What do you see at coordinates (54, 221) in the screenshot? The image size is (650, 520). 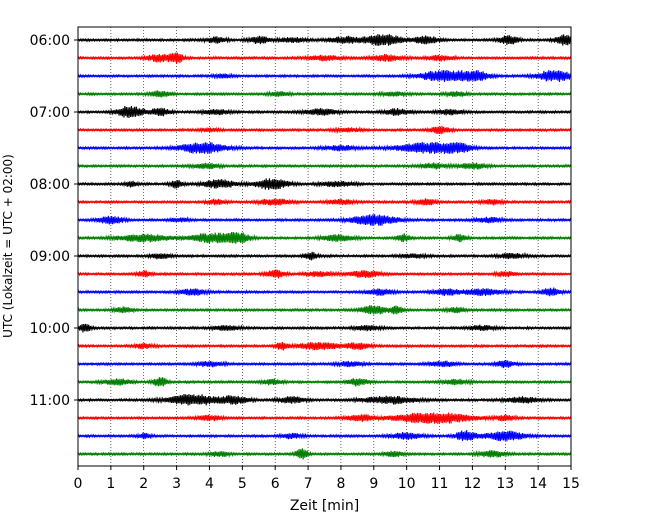 I see `y-axis: 06:00 07:00 08:00 09:00 10:00 11:00` at bounding box center [54, 221].